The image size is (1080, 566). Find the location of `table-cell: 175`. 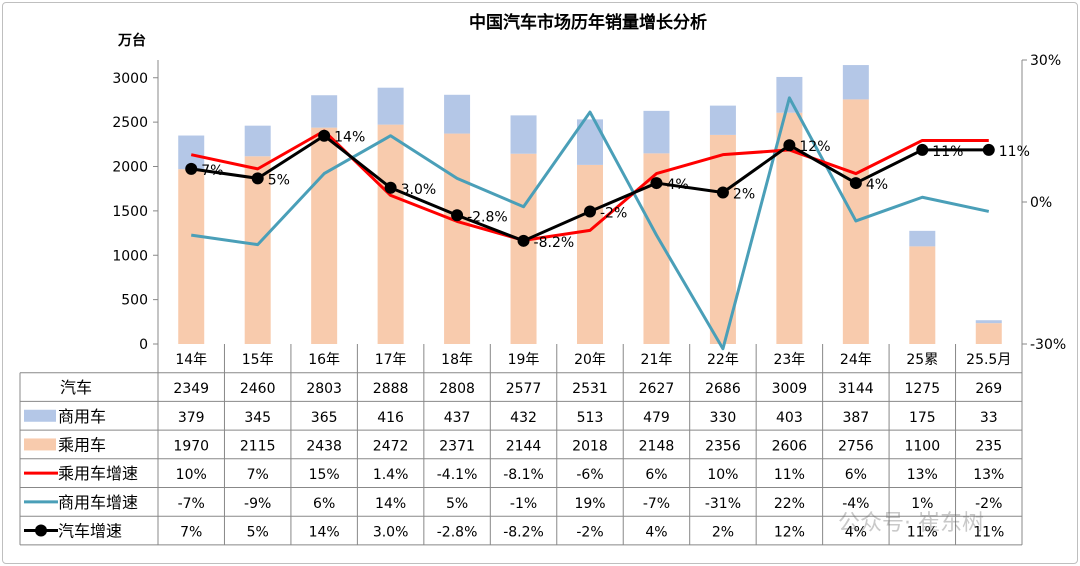

table-cell: 175 is located at coordinates (922, 418).